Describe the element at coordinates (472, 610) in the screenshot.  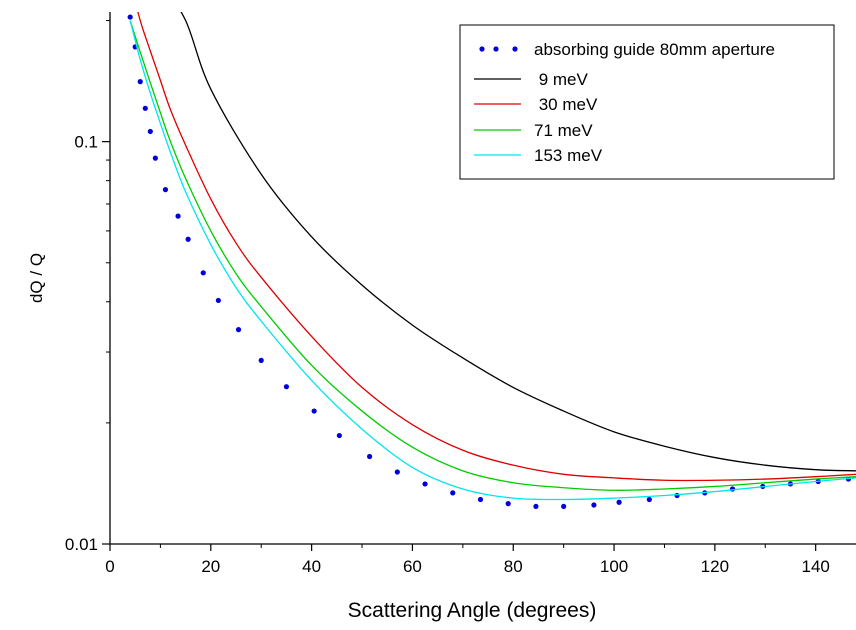
I see `x-axis-label: Scattering Angle (degrees)` at that location.